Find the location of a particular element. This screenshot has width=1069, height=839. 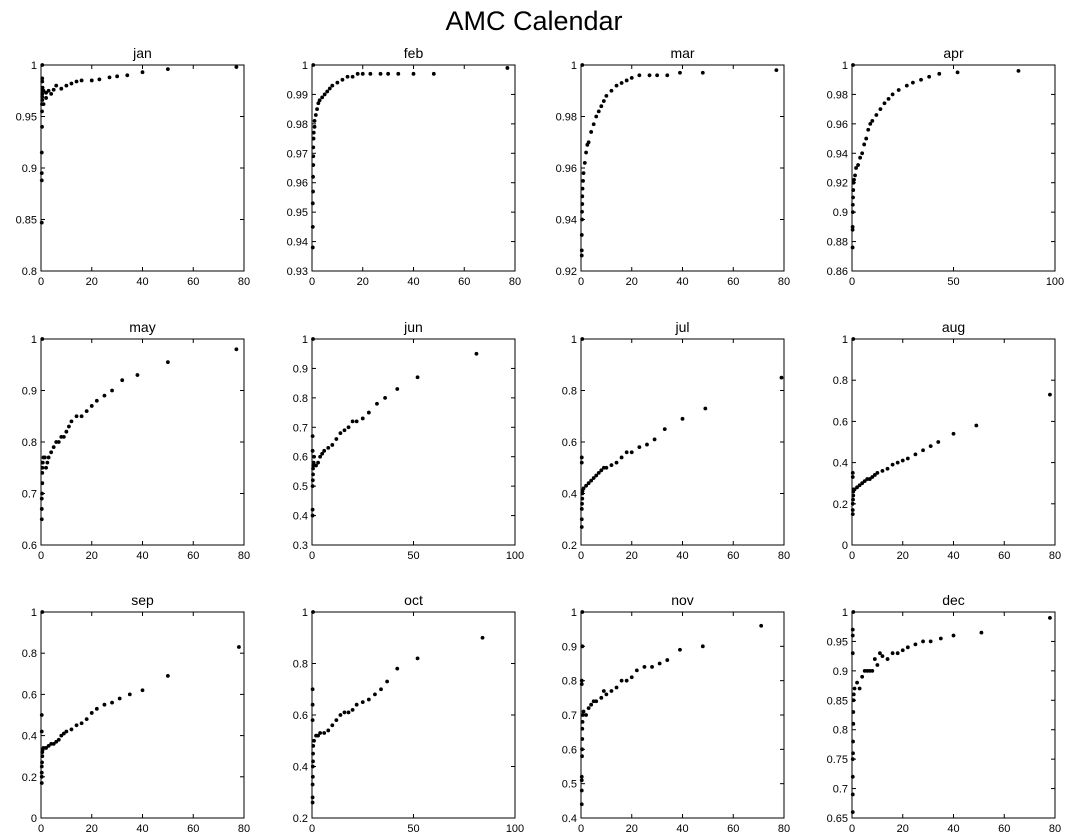

subplot-oct: oct 0 50 100 0.2 0.4 0.6 0.8 1 is located at coordinates (408, 713).